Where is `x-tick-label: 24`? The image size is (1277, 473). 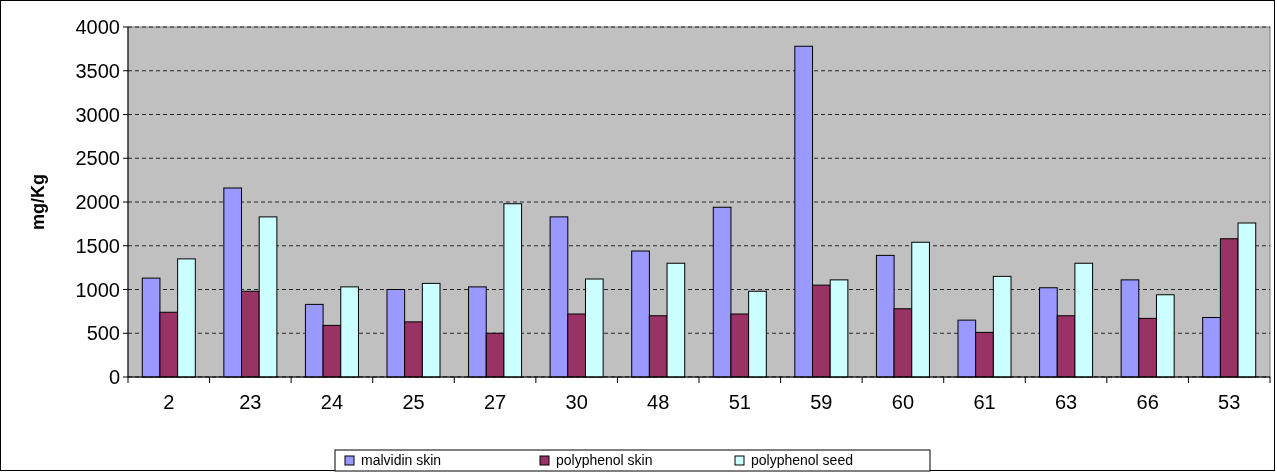
x-tick-label: 24 is located at coordinates (332, 402).